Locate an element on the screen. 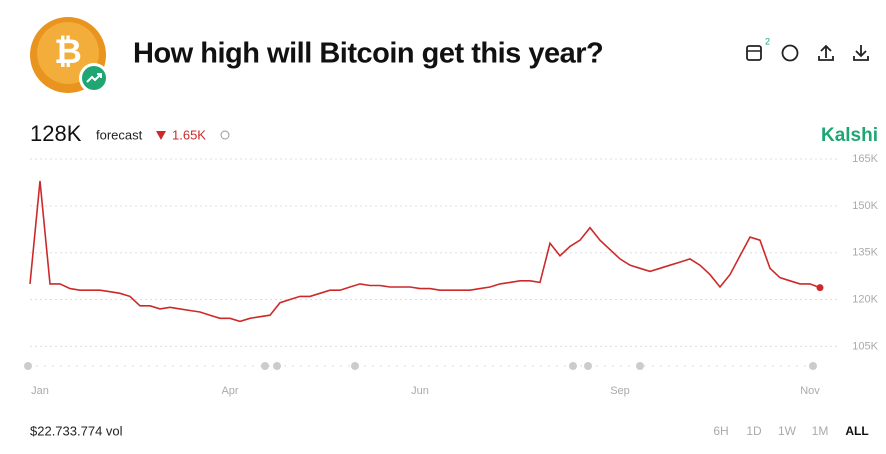  forecast-value: 128K is located at coordinates (56, 133).